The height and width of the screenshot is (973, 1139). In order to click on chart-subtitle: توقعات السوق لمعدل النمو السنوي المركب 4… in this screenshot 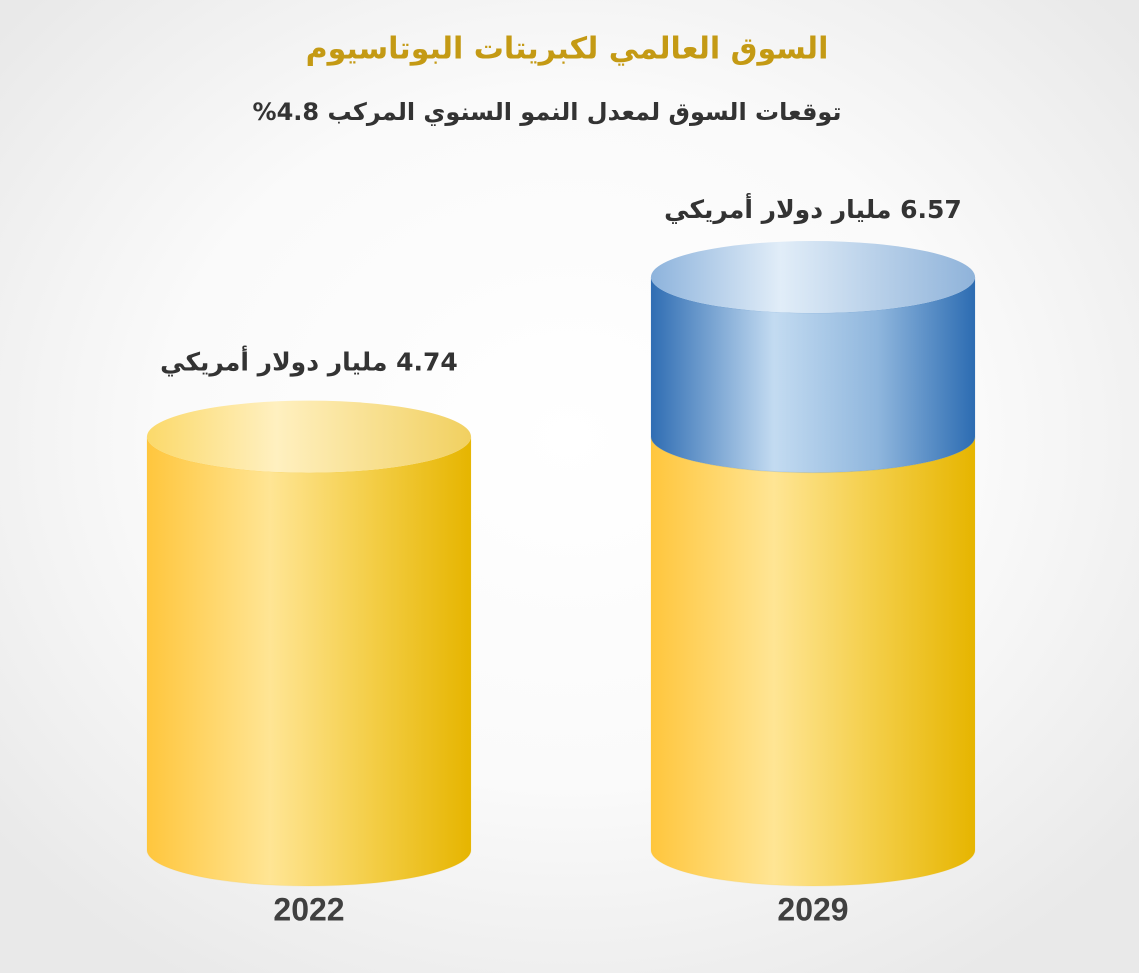, I will do `click(547, 112)`.